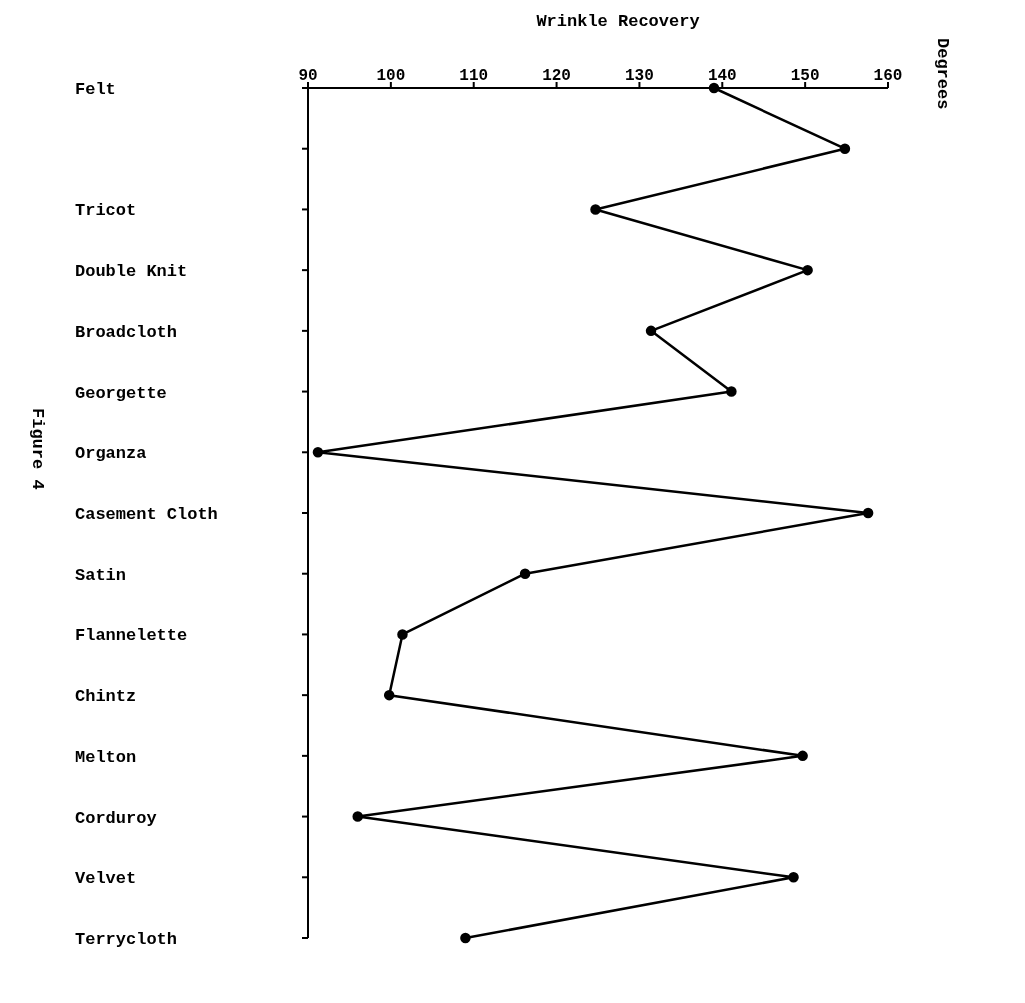  Describe the element at coordinates (106, 879) in the screenshot. I see `y-tick-label: Velvet` at that location.